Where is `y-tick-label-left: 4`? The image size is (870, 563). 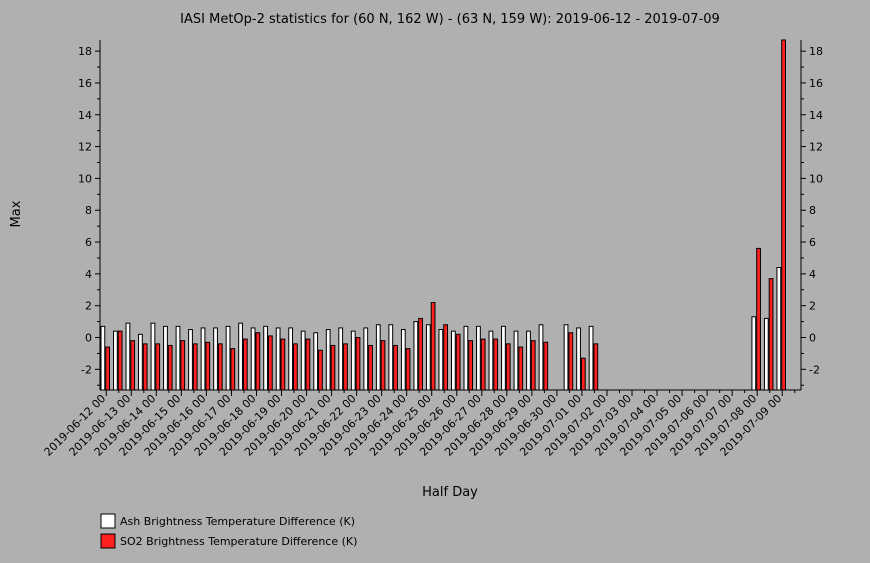
y-tick-label-left: 4 is located at coordinates (88, 274).